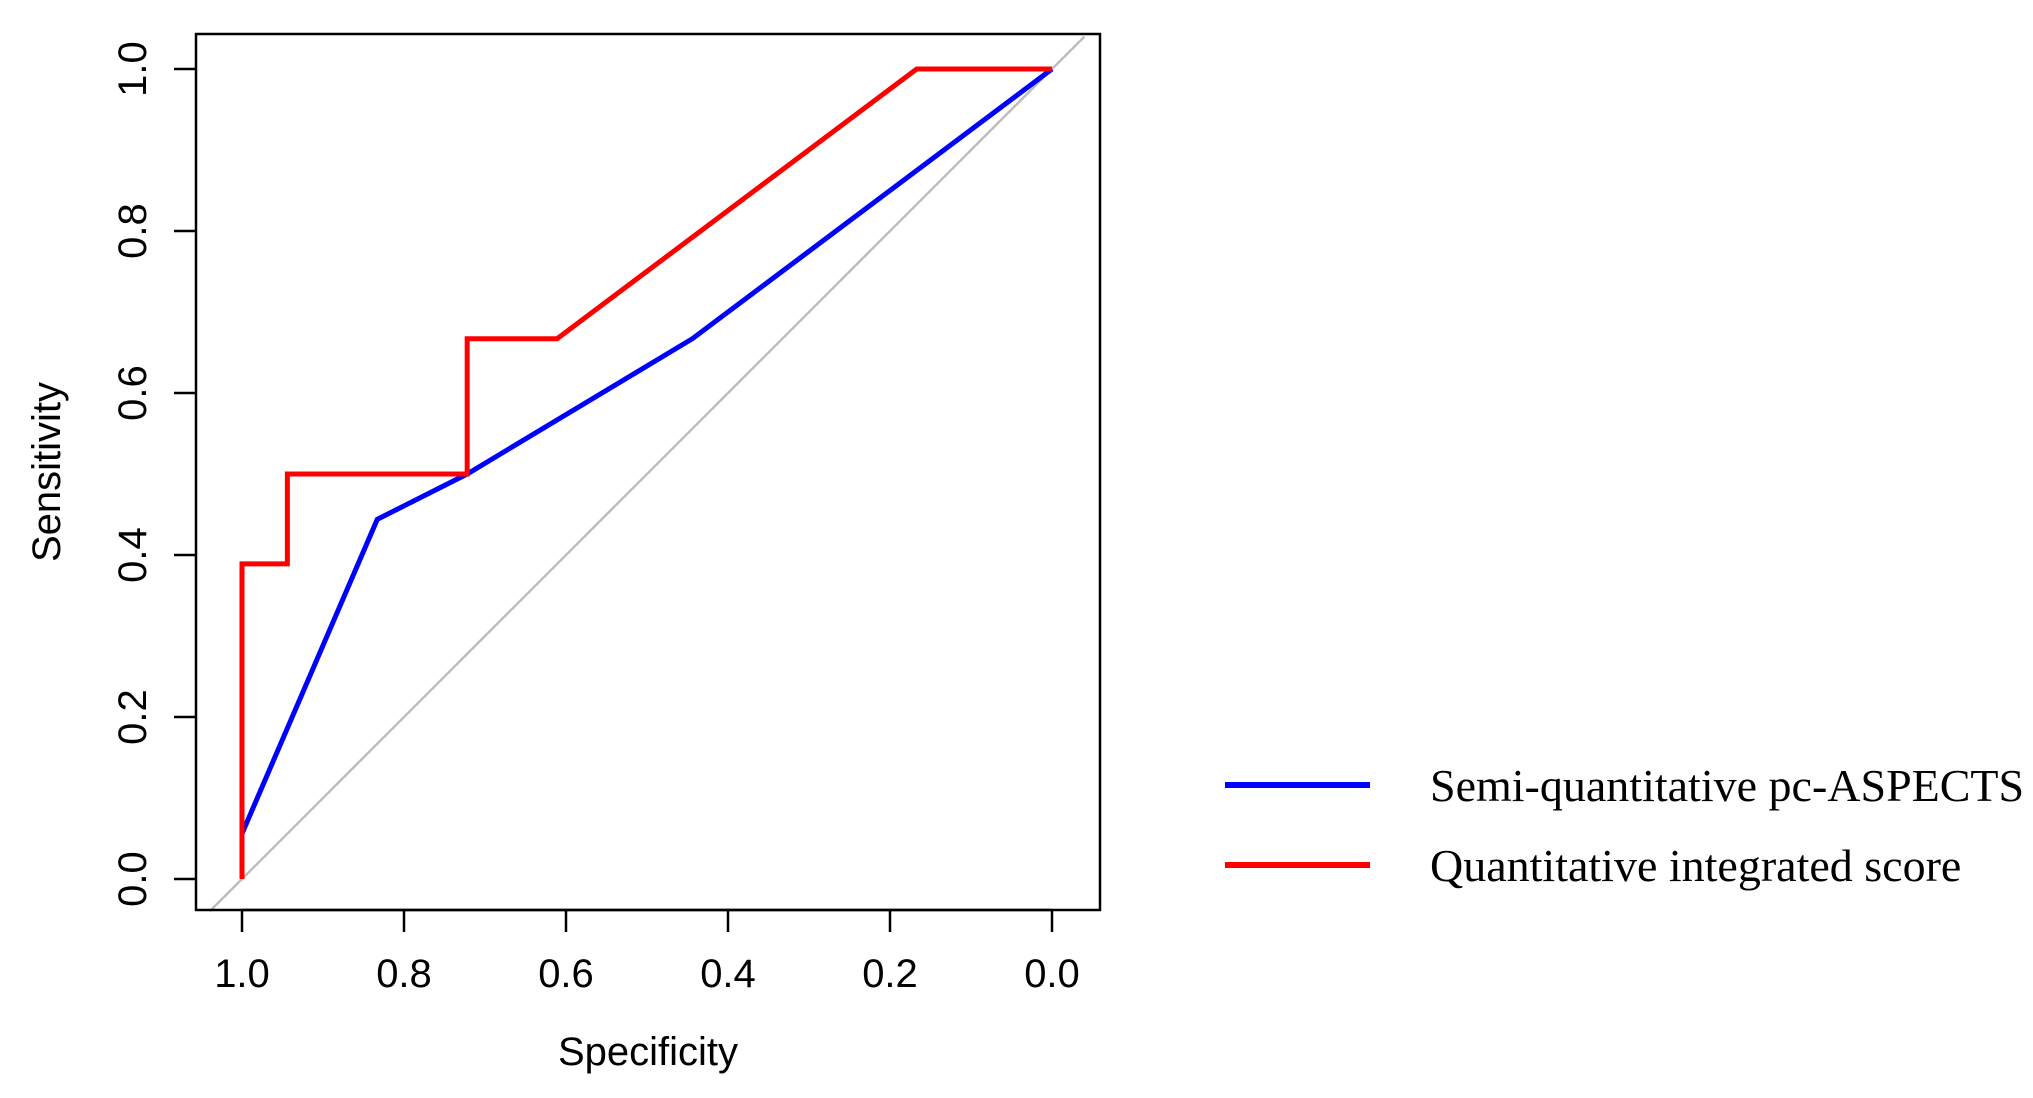  I want to click on y-tick-label: 0.2, so click(133, 717).